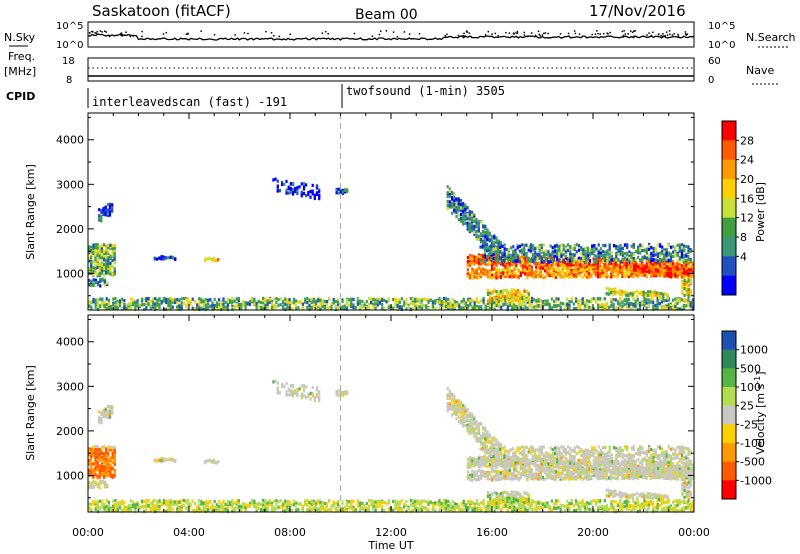  What do you see at coordinates (70, 184) in the screenshot?
I see `y-tick-label: 3000` at bounding box center [70, 184].